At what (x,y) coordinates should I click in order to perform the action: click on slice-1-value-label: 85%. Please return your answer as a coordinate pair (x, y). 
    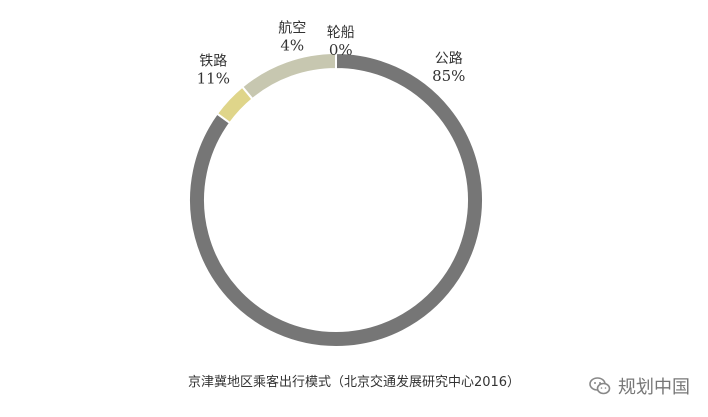
    Looking at the image, I should click on (448, 76).